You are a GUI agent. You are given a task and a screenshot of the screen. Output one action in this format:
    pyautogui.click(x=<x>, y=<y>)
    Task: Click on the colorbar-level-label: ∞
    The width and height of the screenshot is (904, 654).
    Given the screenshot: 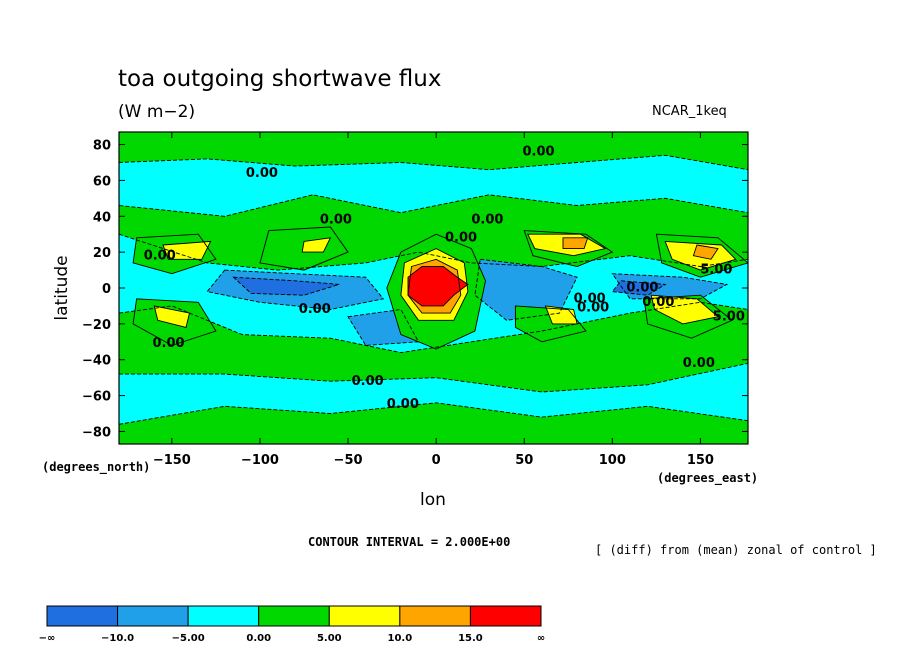 What is the action you would take?
    pyautogui.click(x=541, y=638)
    